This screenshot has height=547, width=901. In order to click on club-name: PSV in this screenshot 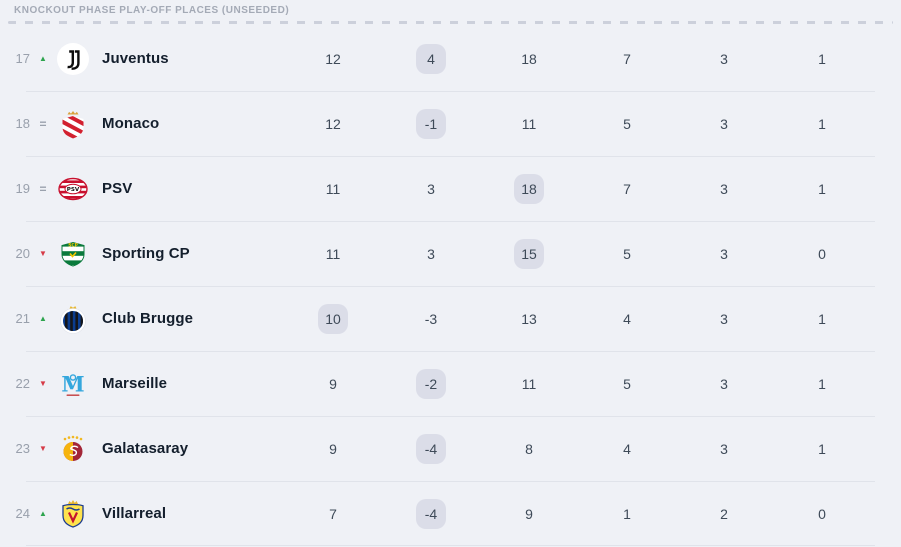, I will do `click(117, 188)`.